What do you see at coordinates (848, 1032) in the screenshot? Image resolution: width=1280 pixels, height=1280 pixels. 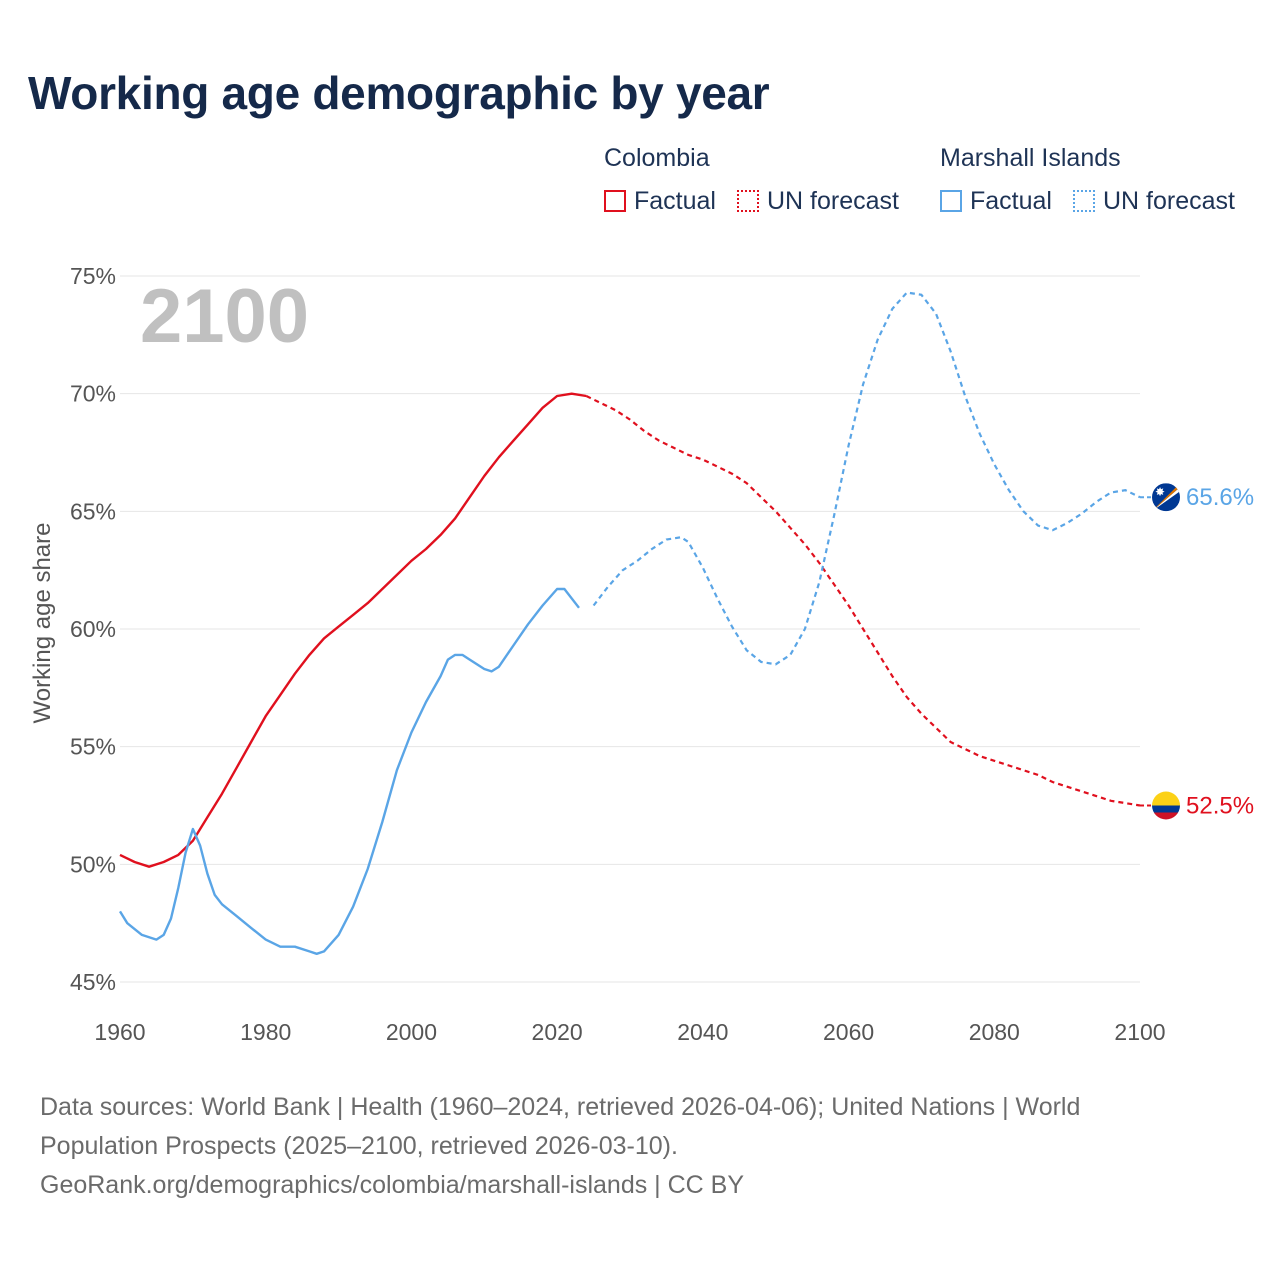 I see `x-tick-label: 2060` at bounding box center [848, 1032].